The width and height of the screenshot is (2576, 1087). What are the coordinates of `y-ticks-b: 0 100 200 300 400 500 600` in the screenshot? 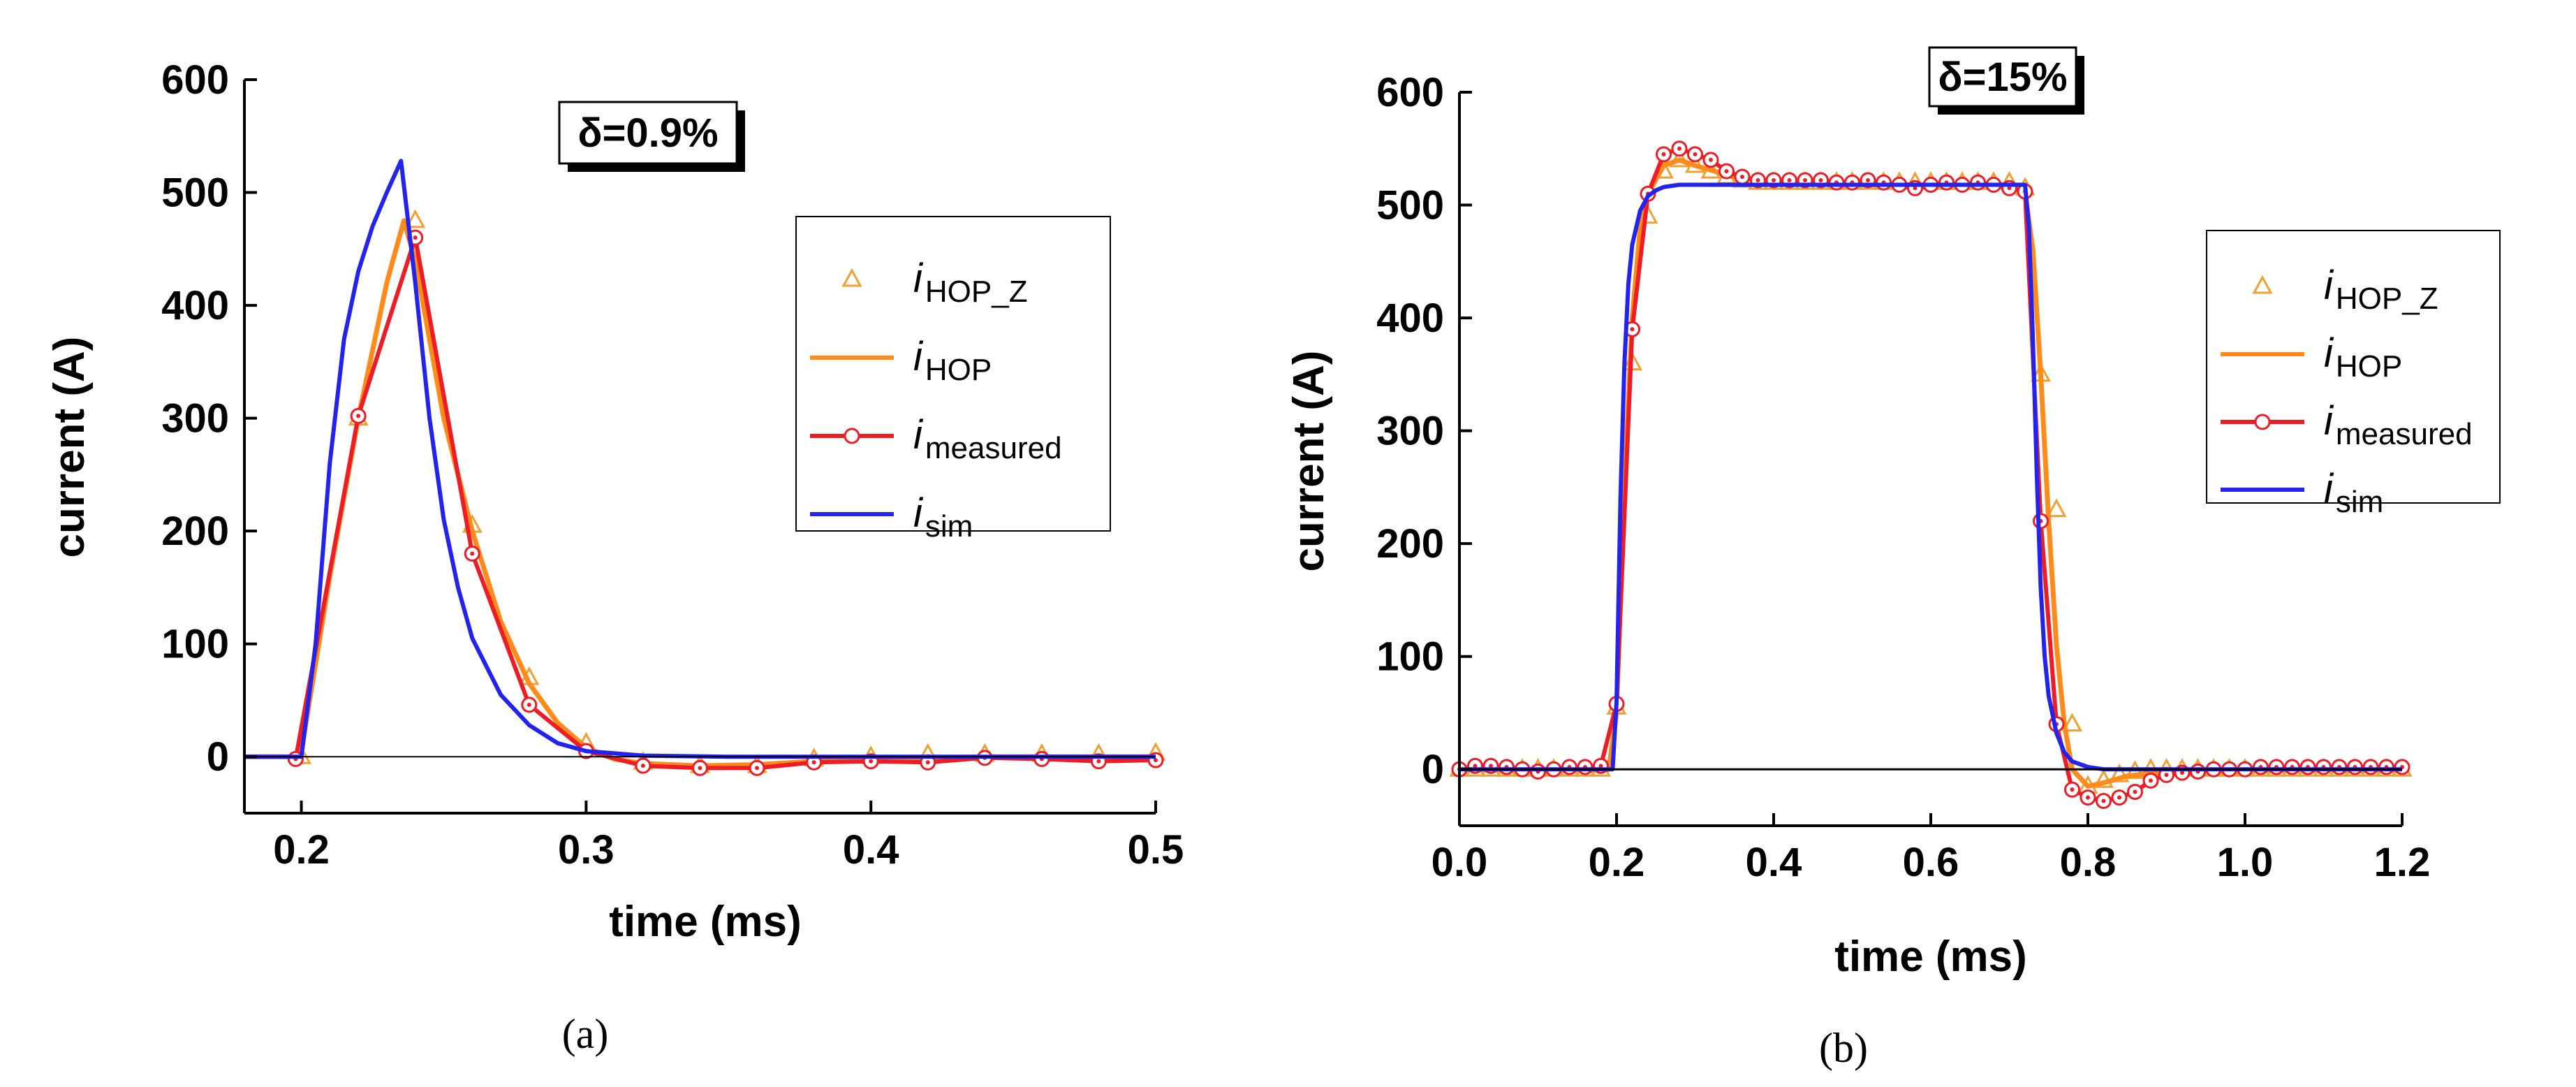 It's located at (1424, 431).